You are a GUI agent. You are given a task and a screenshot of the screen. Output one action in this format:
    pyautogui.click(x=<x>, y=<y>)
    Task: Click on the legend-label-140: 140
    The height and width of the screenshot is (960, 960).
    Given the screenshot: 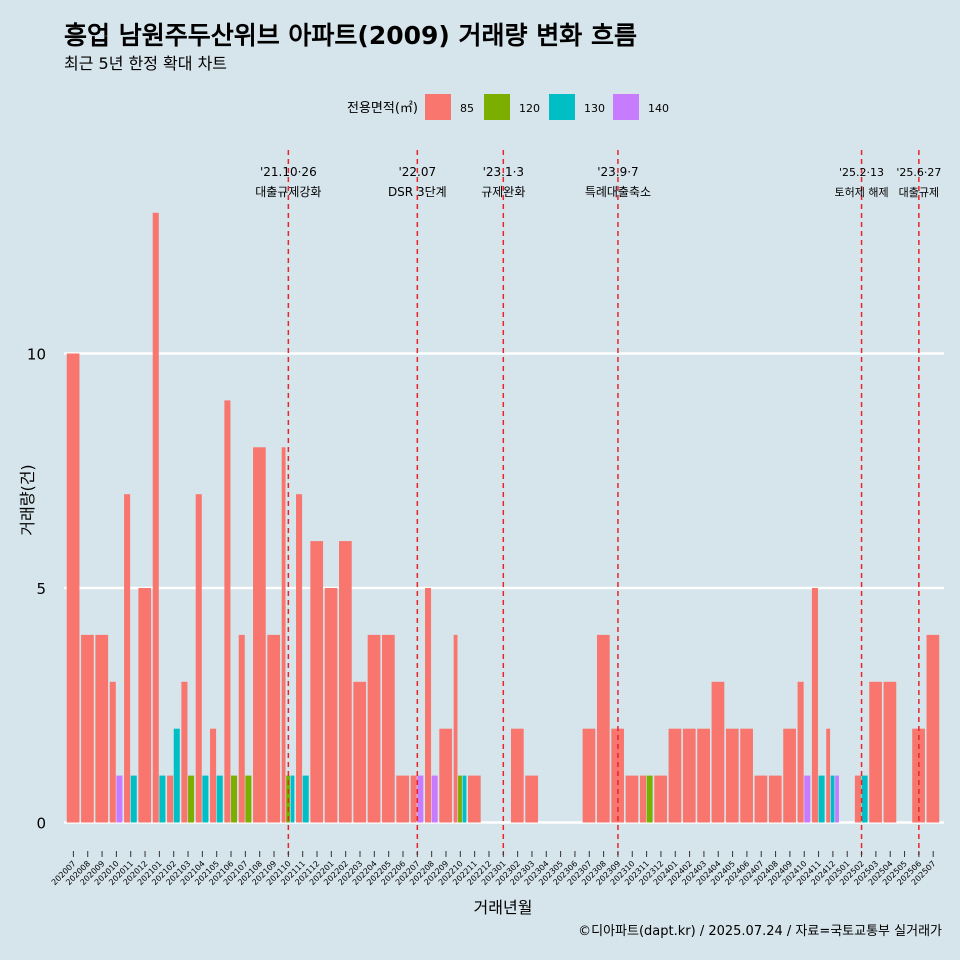 What is the action you would take?
    pyautogui.click(x=658, y=108)
    